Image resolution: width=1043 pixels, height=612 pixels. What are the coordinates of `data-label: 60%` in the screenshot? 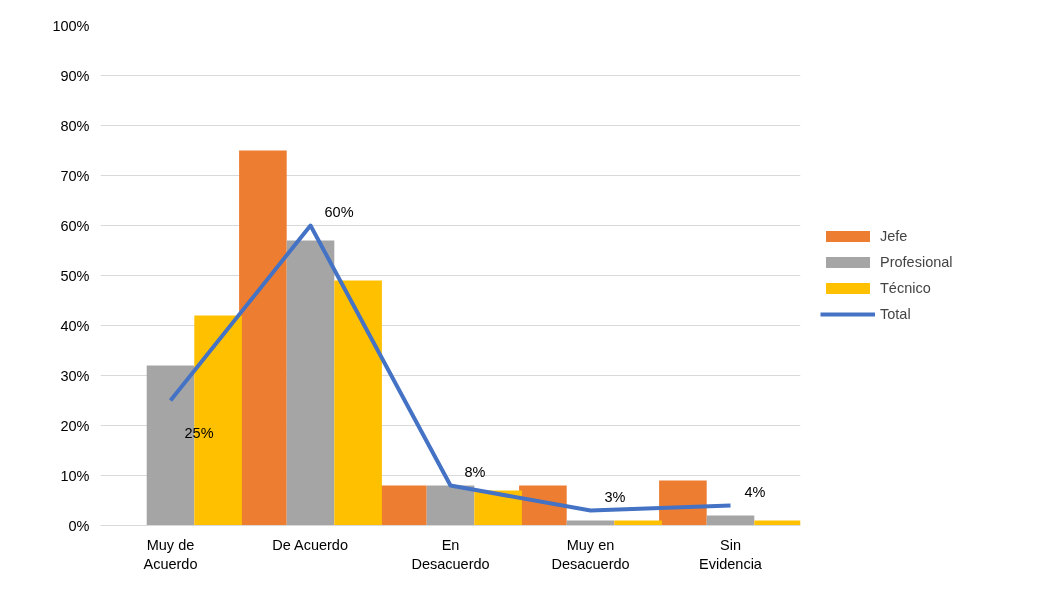 It's located at (339, 211).